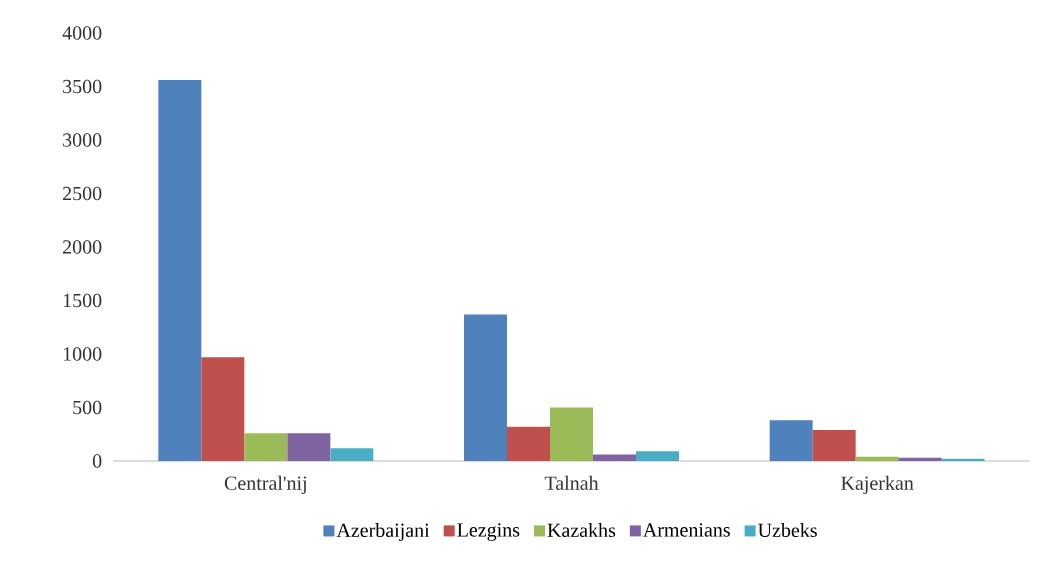 This screenshot has width=1058, height=566. What do you see at coordinates (82, 300) in the screenshot?
I see `y-tick-label: 1500` at bounding box center [82, 300].